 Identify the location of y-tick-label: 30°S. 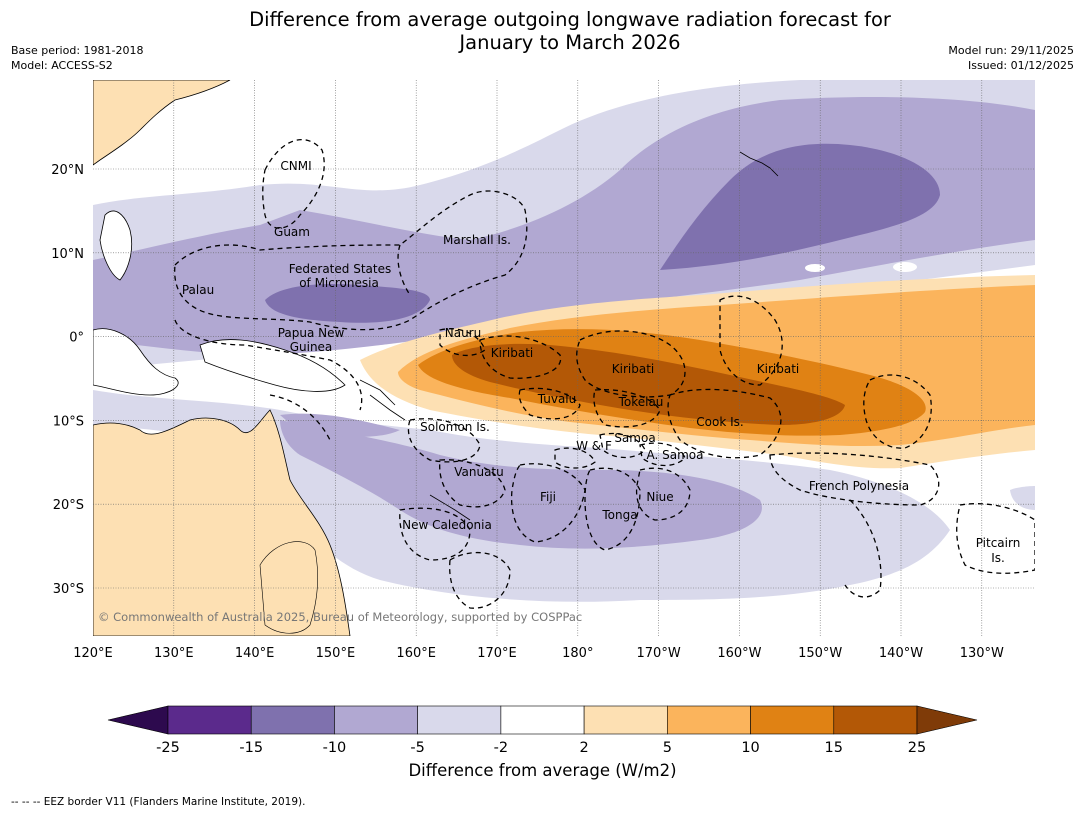
(68, 589).